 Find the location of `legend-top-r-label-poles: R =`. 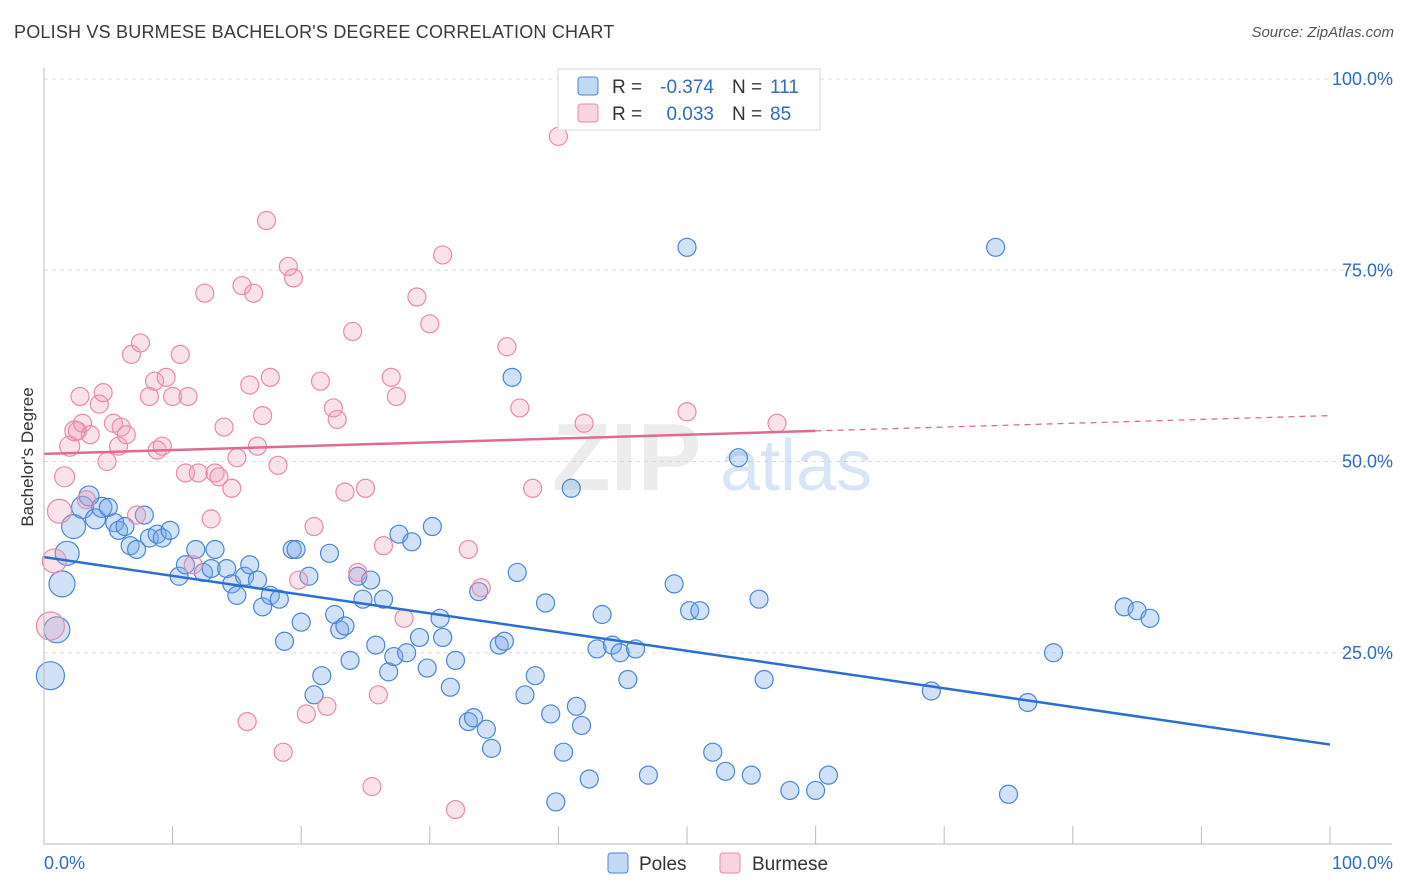

legend-top-r-label-poles: R = is located at coordinates (629, 87).